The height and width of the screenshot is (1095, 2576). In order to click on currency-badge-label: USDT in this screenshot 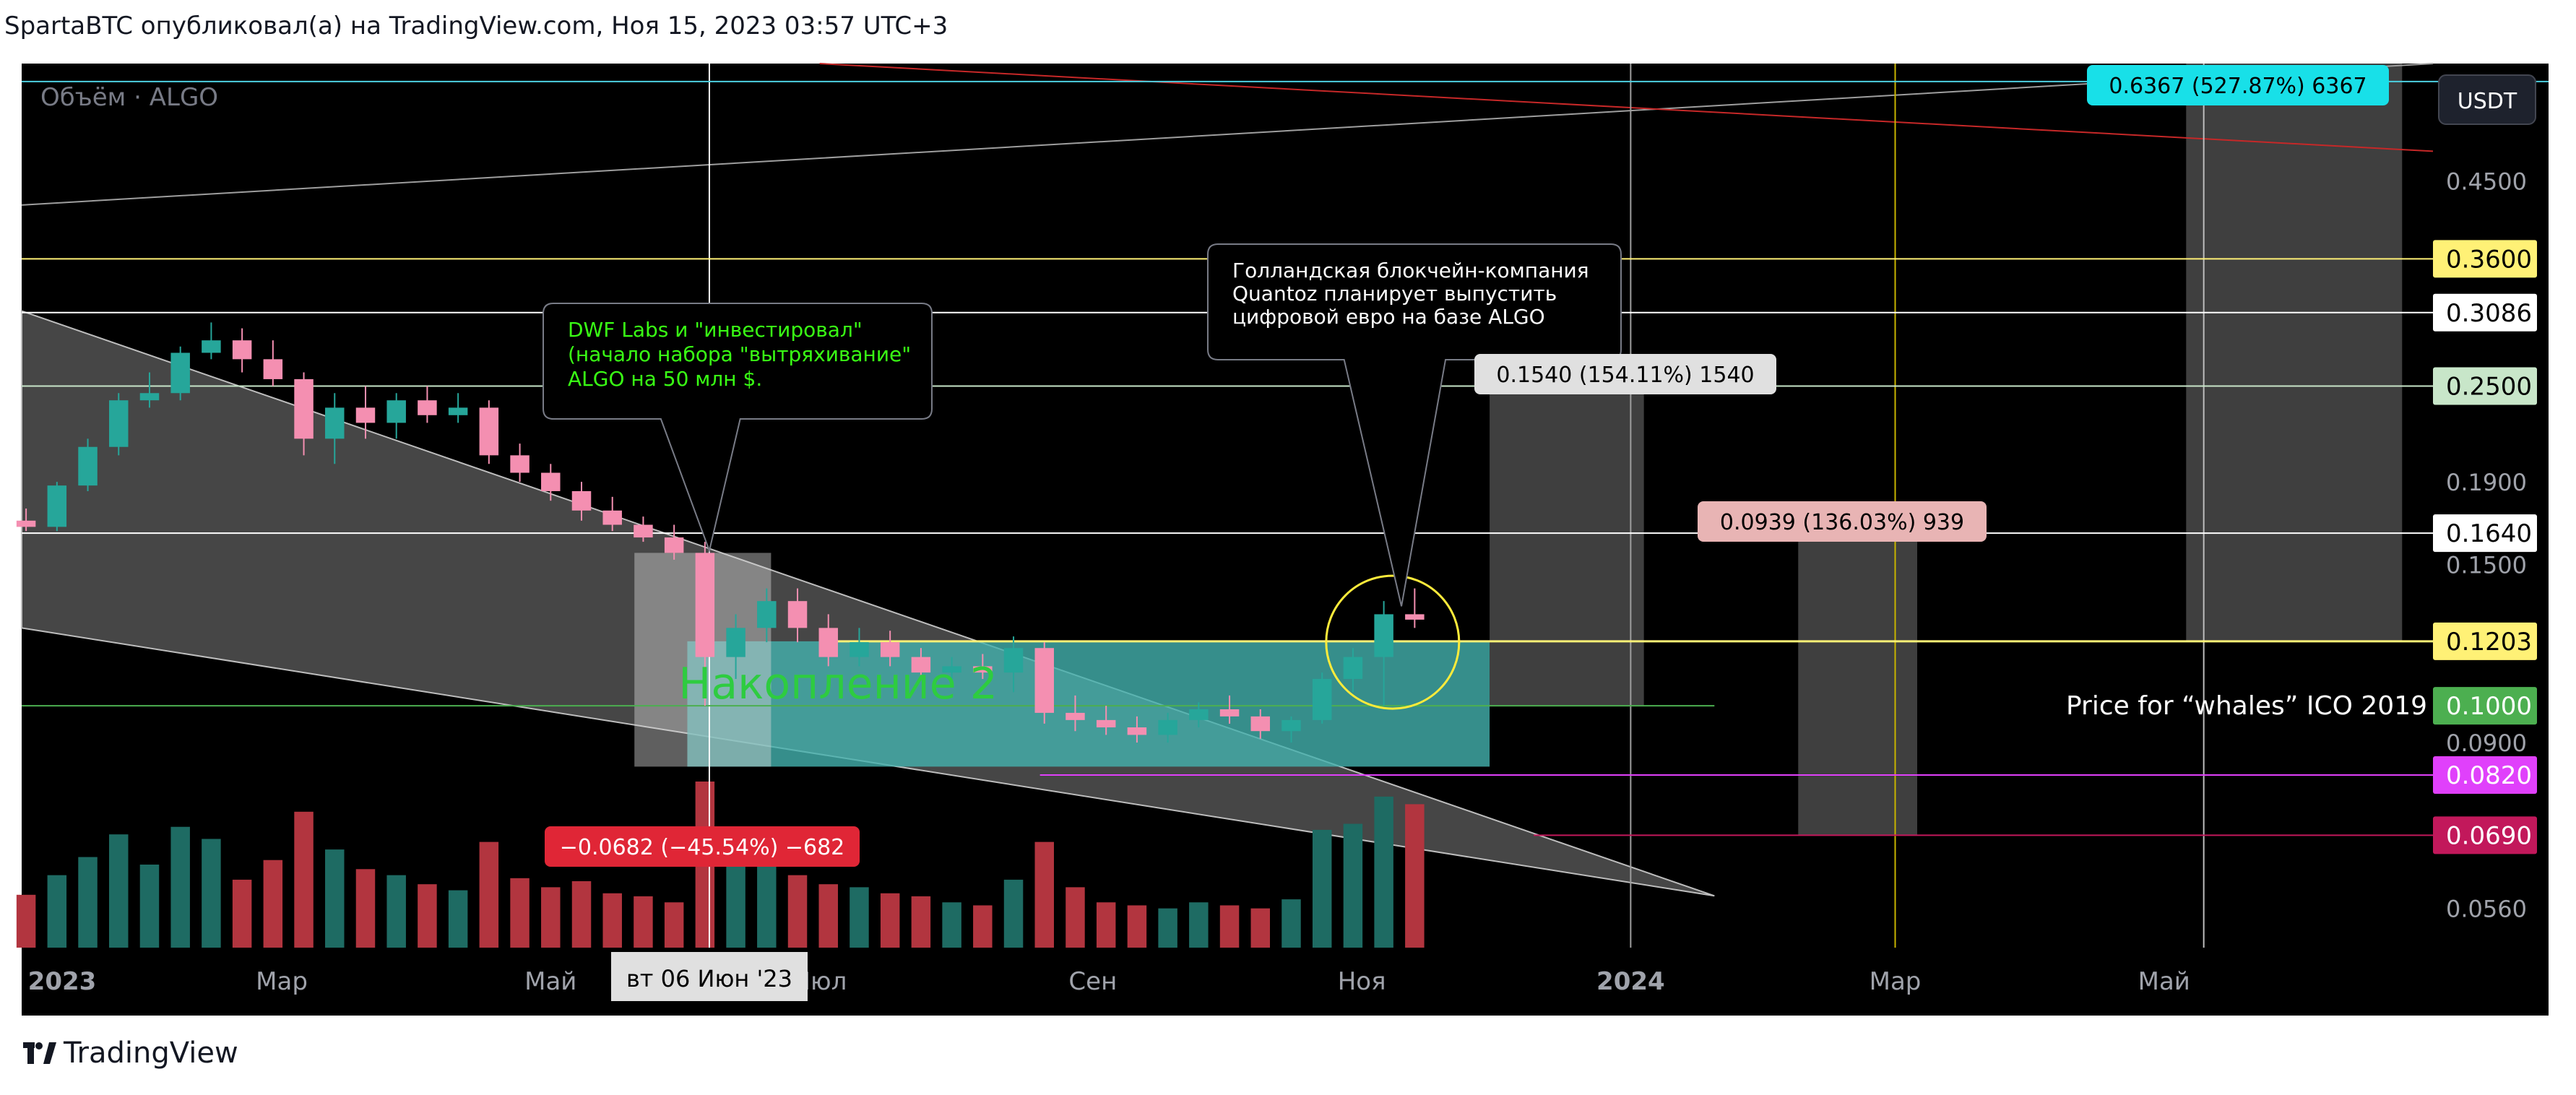, I will do `click(2487, 101)`.